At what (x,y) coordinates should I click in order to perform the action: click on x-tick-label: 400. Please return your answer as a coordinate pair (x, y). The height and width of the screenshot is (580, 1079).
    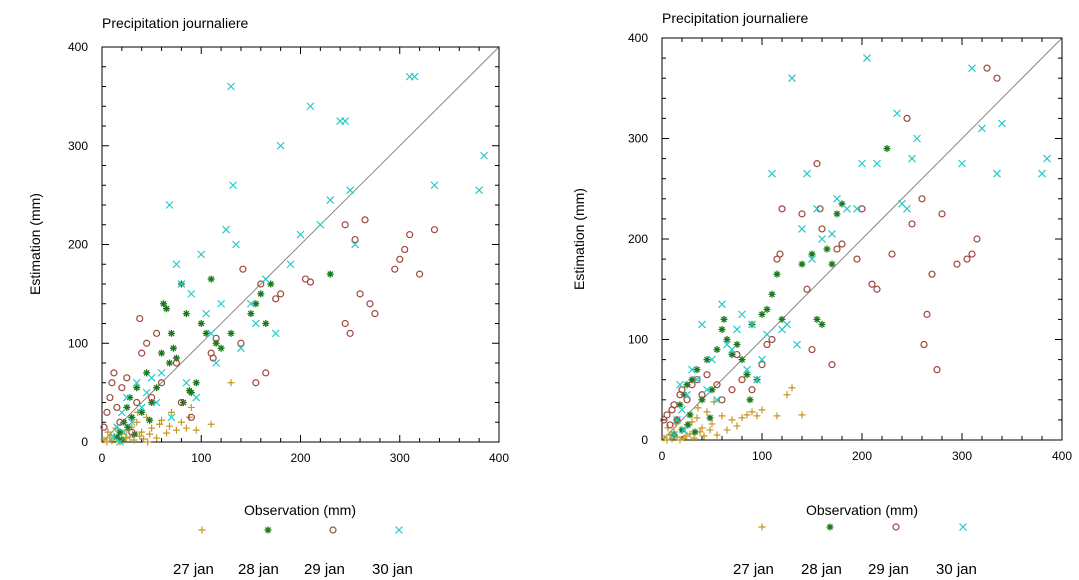
    Looking at the image, I should click on (499, 458).